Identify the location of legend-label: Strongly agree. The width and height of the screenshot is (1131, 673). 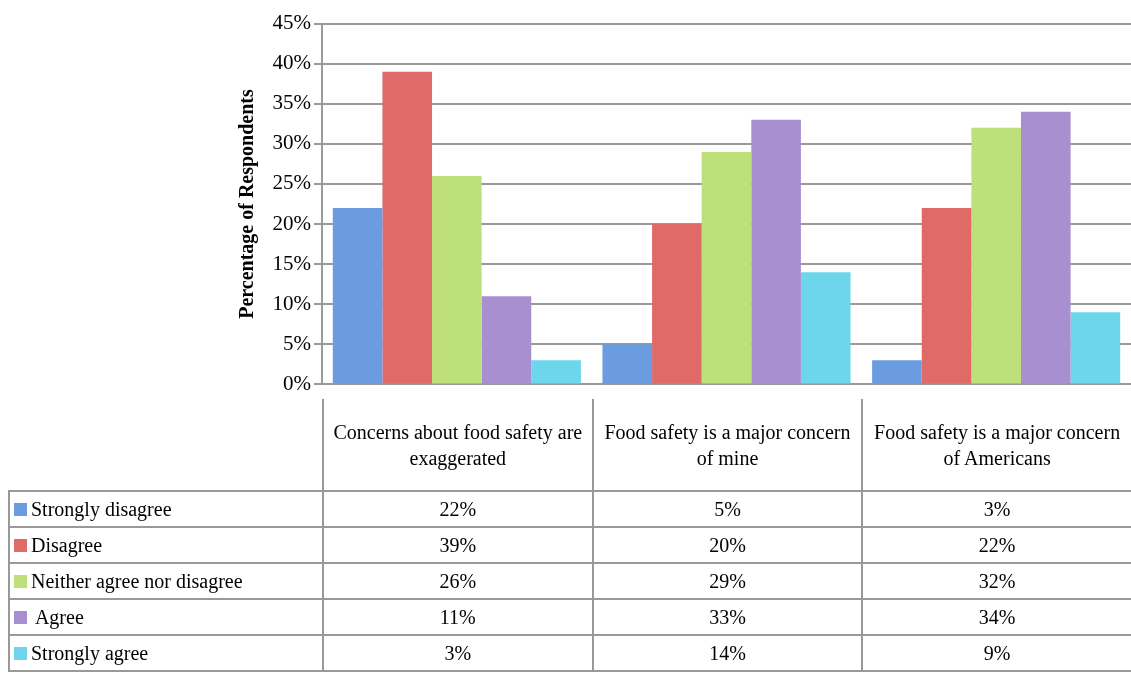
(90, 652).